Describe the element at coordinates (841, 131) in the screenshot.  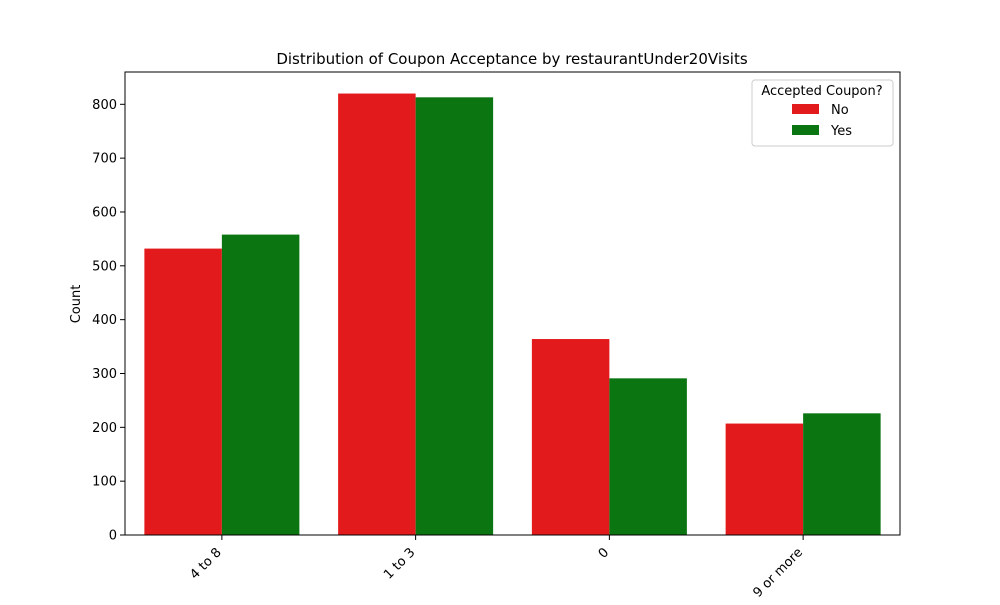
I see `legend-label-yes: Yes` at that location.